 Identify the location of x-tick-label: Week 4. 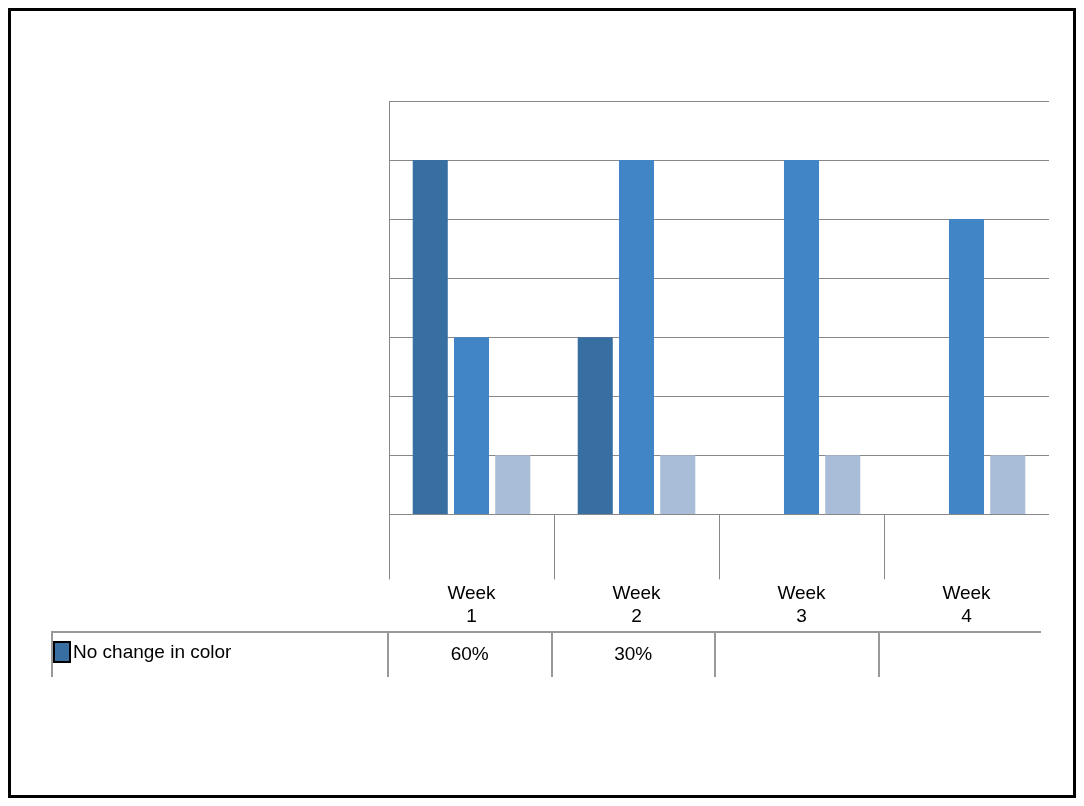
(967, 604).